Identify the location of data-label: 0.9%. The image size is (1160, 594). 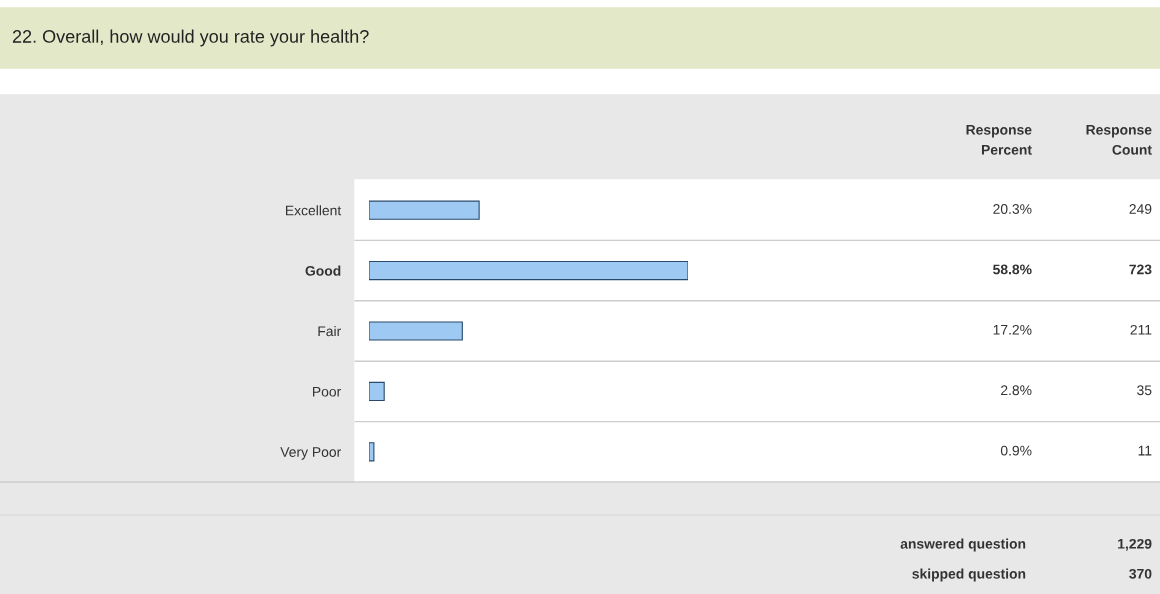
(1016, 450).